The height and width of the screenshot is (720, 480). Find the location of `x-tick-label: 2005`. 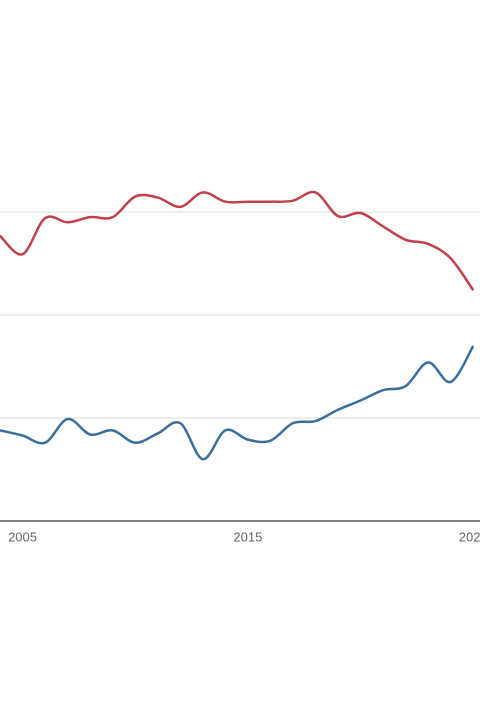

x-tick-label: 2005 is located at coordinates (22, 536).